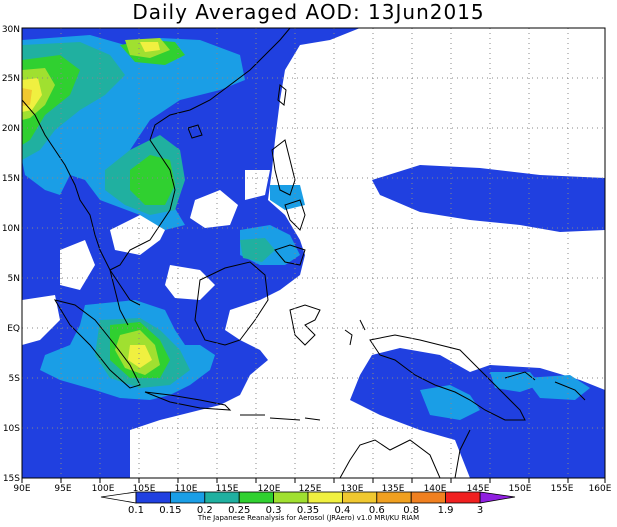 The height and width of the screenshot is (527, 617). I want to click on lon-label: 110E, so click(186, 489).